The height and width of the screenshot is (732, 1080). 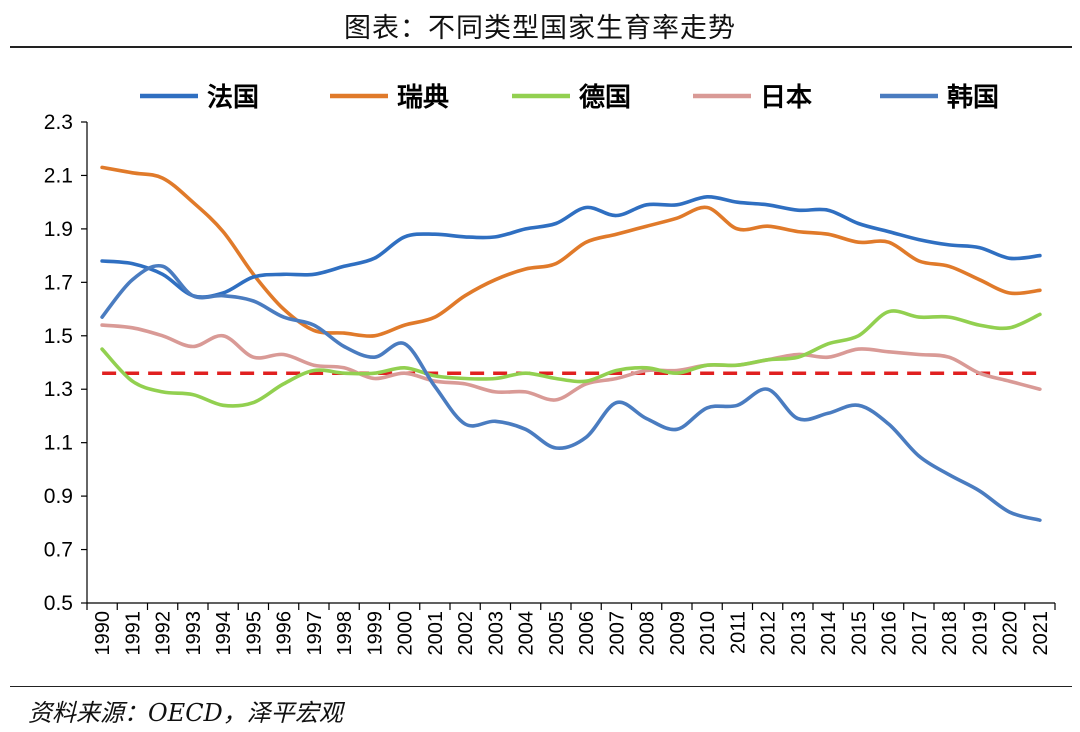 I want to click on x-tick-label: 2018, so click(x=950, y=633).